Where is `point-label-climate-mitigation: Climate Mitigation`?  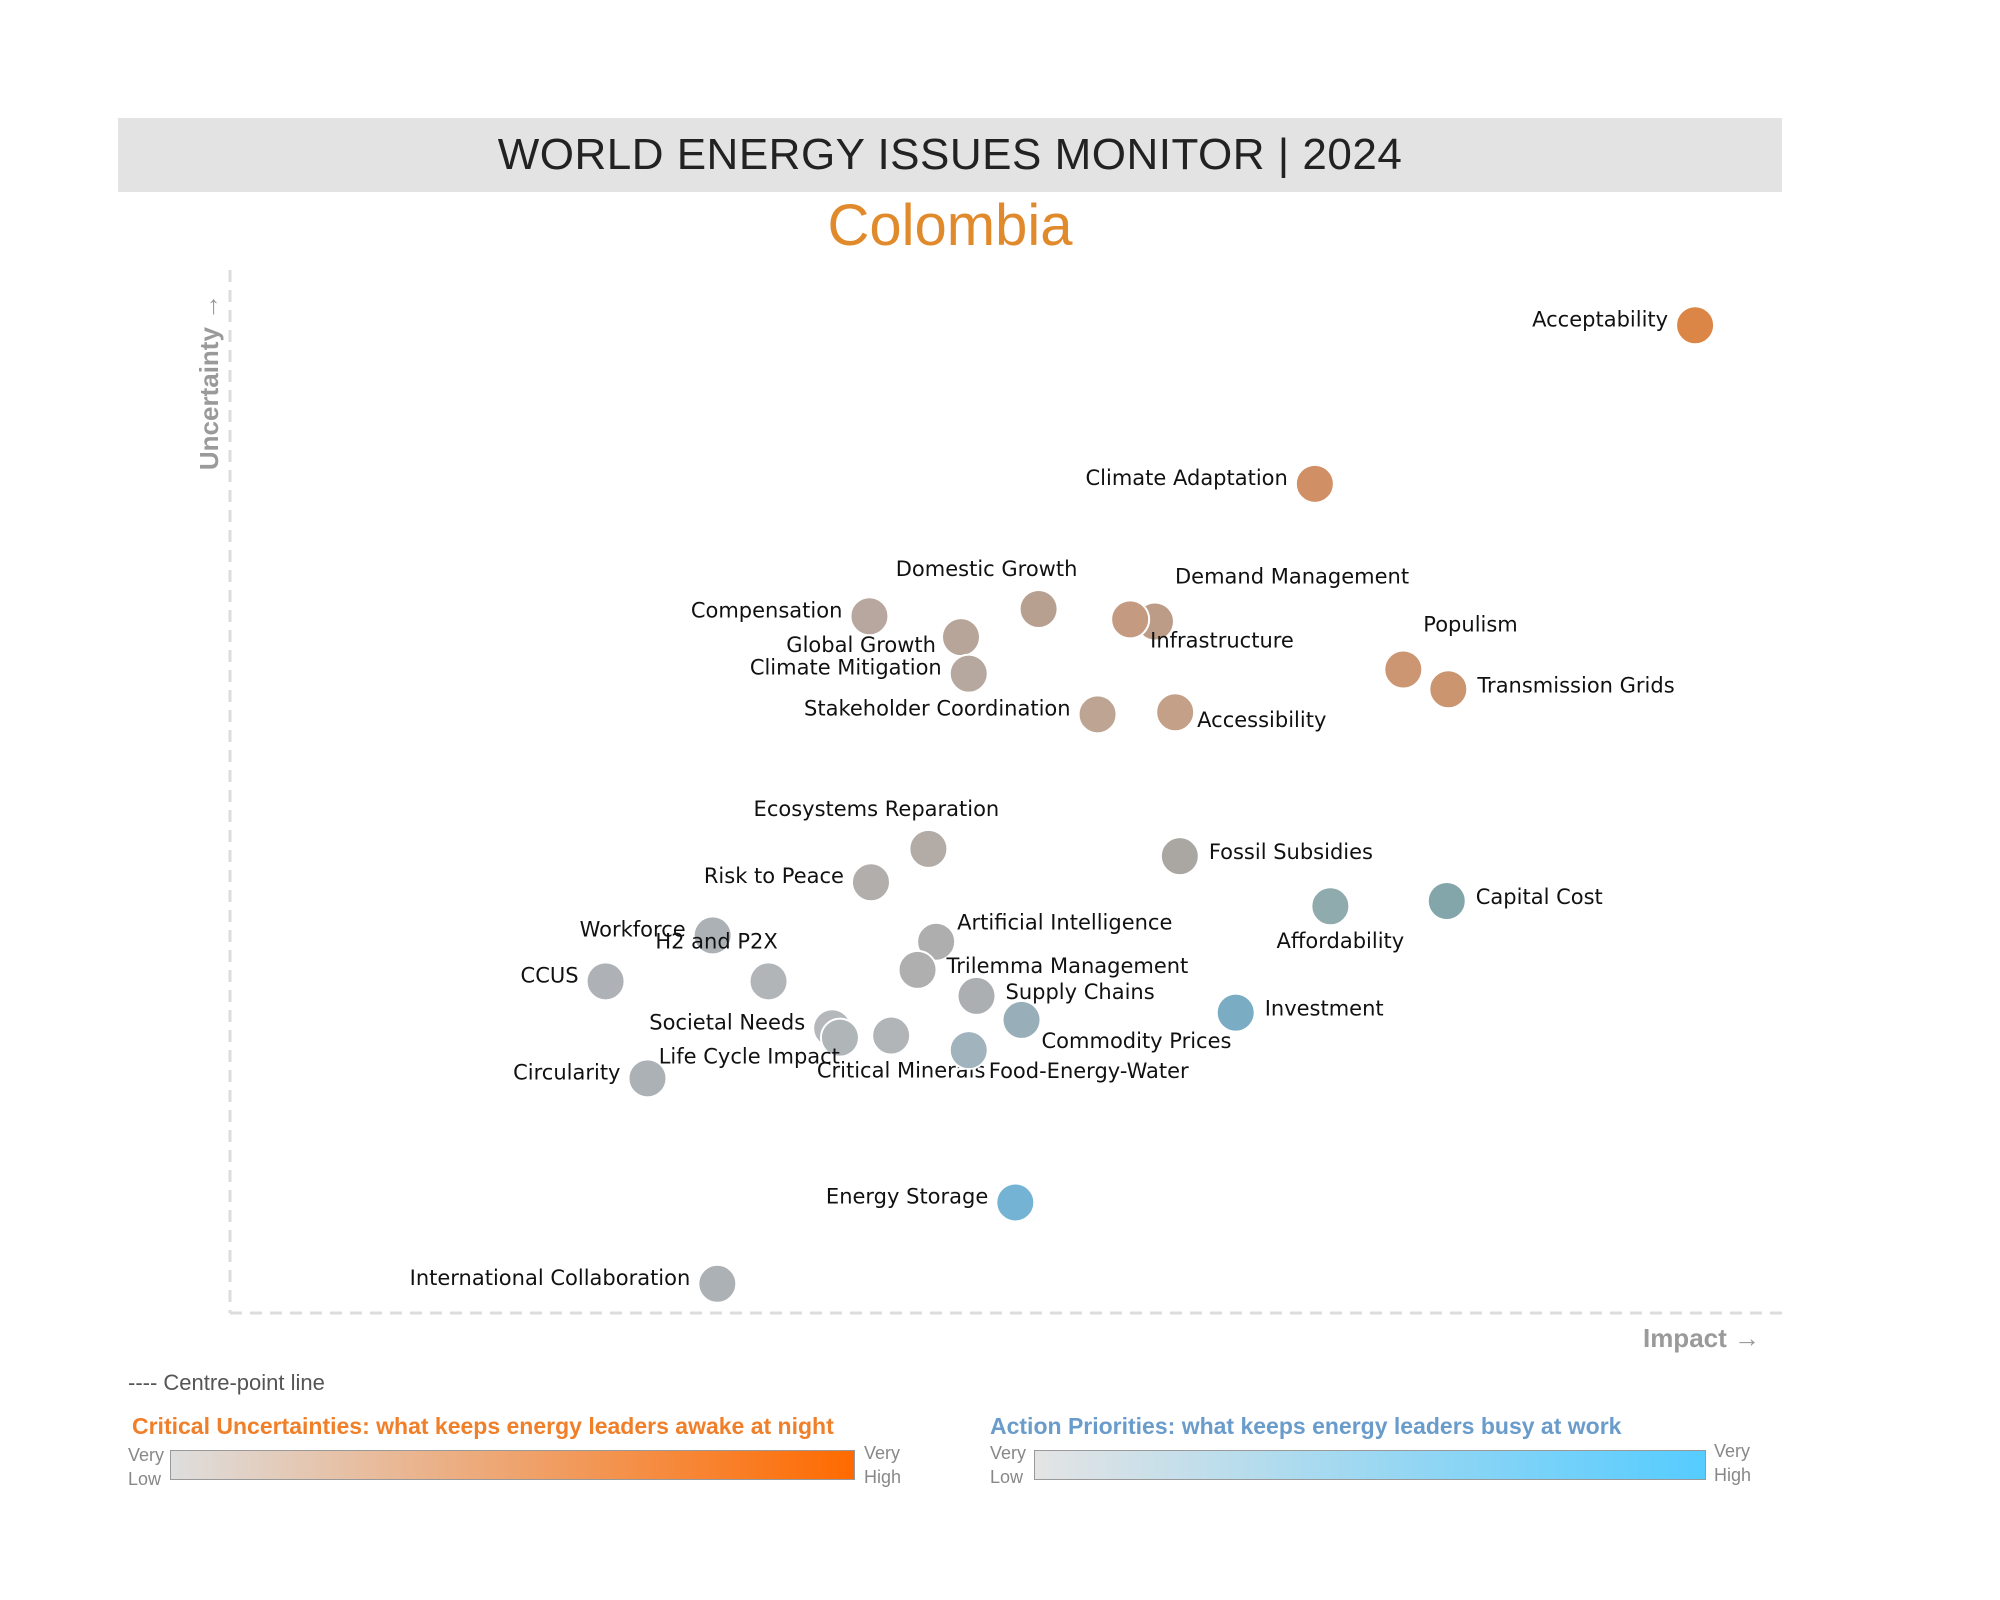
point-label-climate-mitigation: Climate Mitigation is located at coordinates (846, 668).